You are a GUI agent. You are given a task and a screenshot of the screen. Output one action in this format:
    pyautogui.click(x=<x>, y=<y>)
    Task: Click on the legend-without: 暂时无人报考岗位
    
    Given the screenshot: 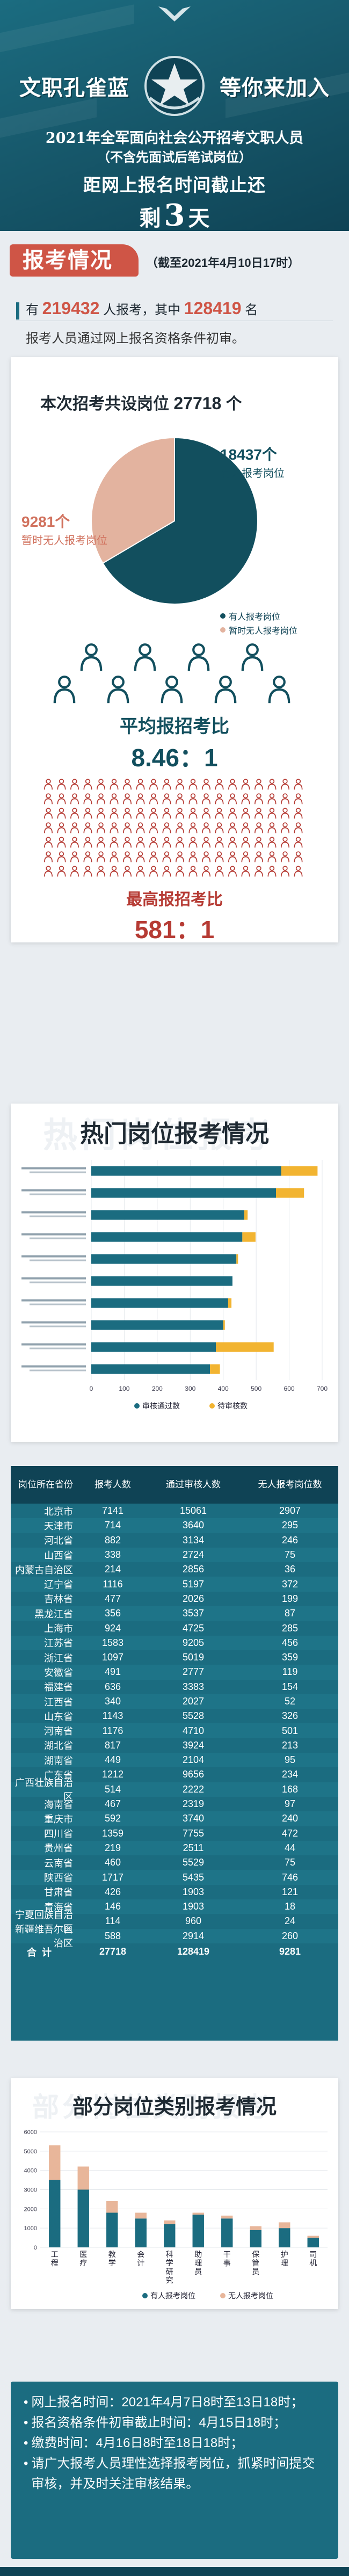 What is the action you would take?
    pyautogui.click(x=259, y=629)
    